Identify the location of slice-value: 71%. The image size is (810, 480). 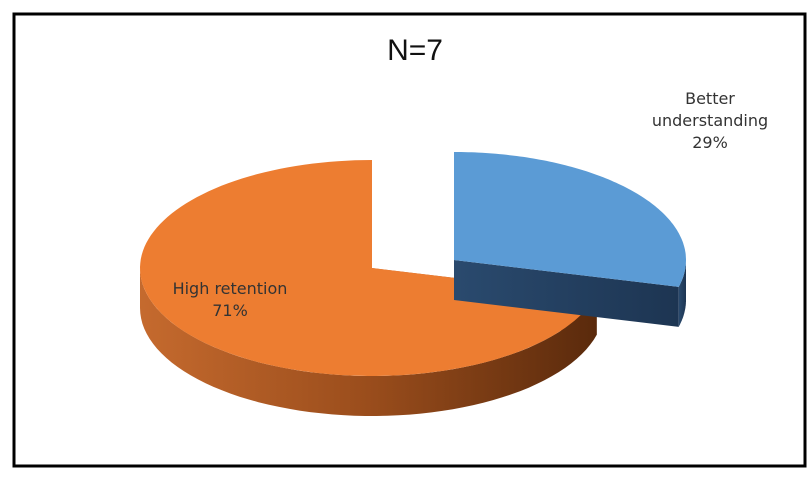
(230, 310).